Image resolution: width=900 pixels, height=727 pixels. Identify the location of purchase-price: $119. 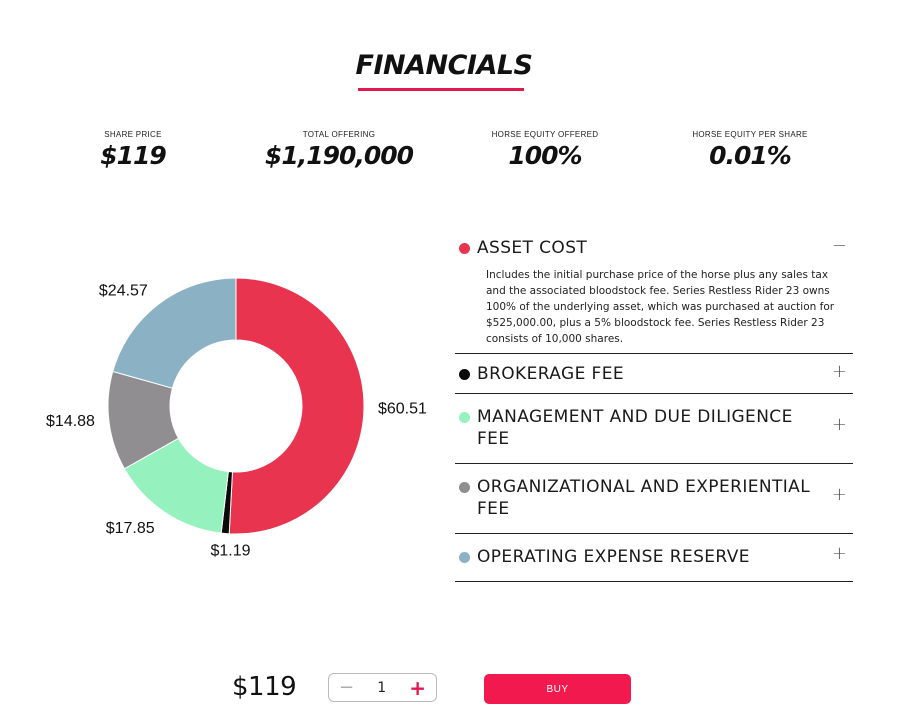
(264, 687).